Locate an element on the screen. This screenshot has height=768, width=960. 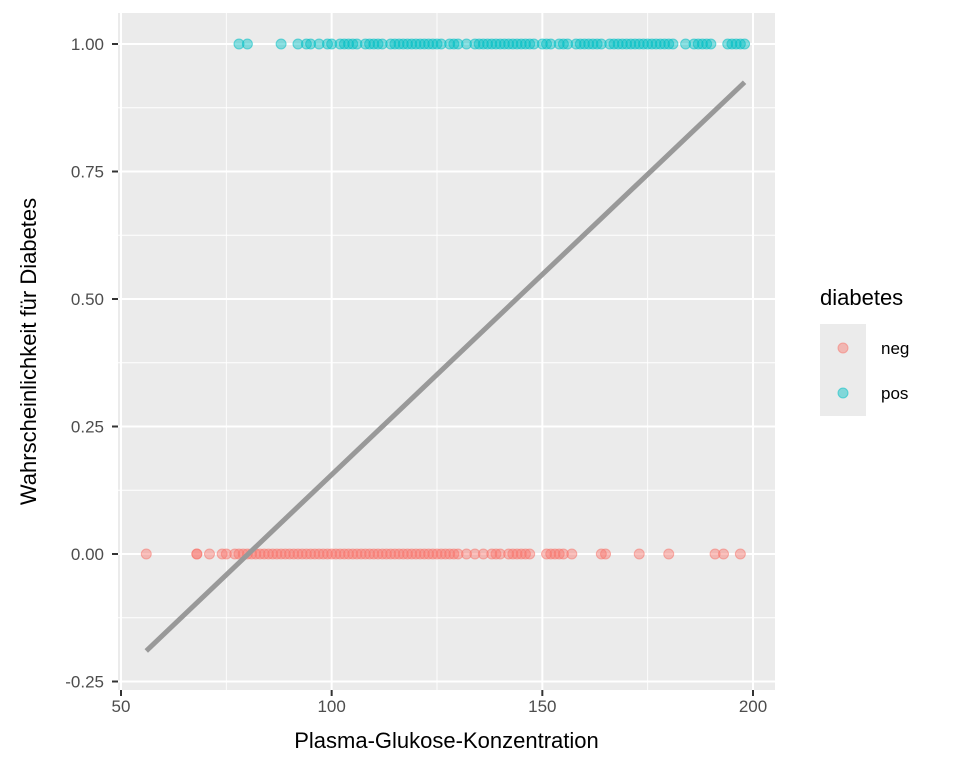
y-tick-label: -0.25 is located at coordinates (84, 682).